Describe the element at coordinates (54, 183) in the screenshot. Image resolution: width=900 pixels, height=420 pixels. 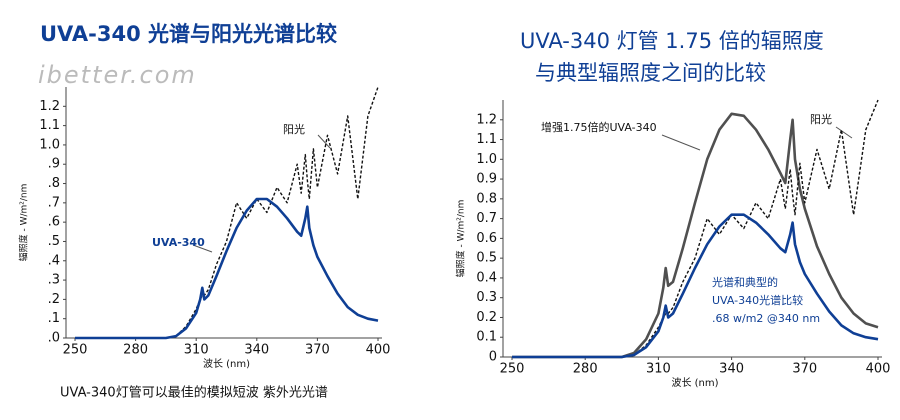
I see `y-tick-label: .8` at that location.